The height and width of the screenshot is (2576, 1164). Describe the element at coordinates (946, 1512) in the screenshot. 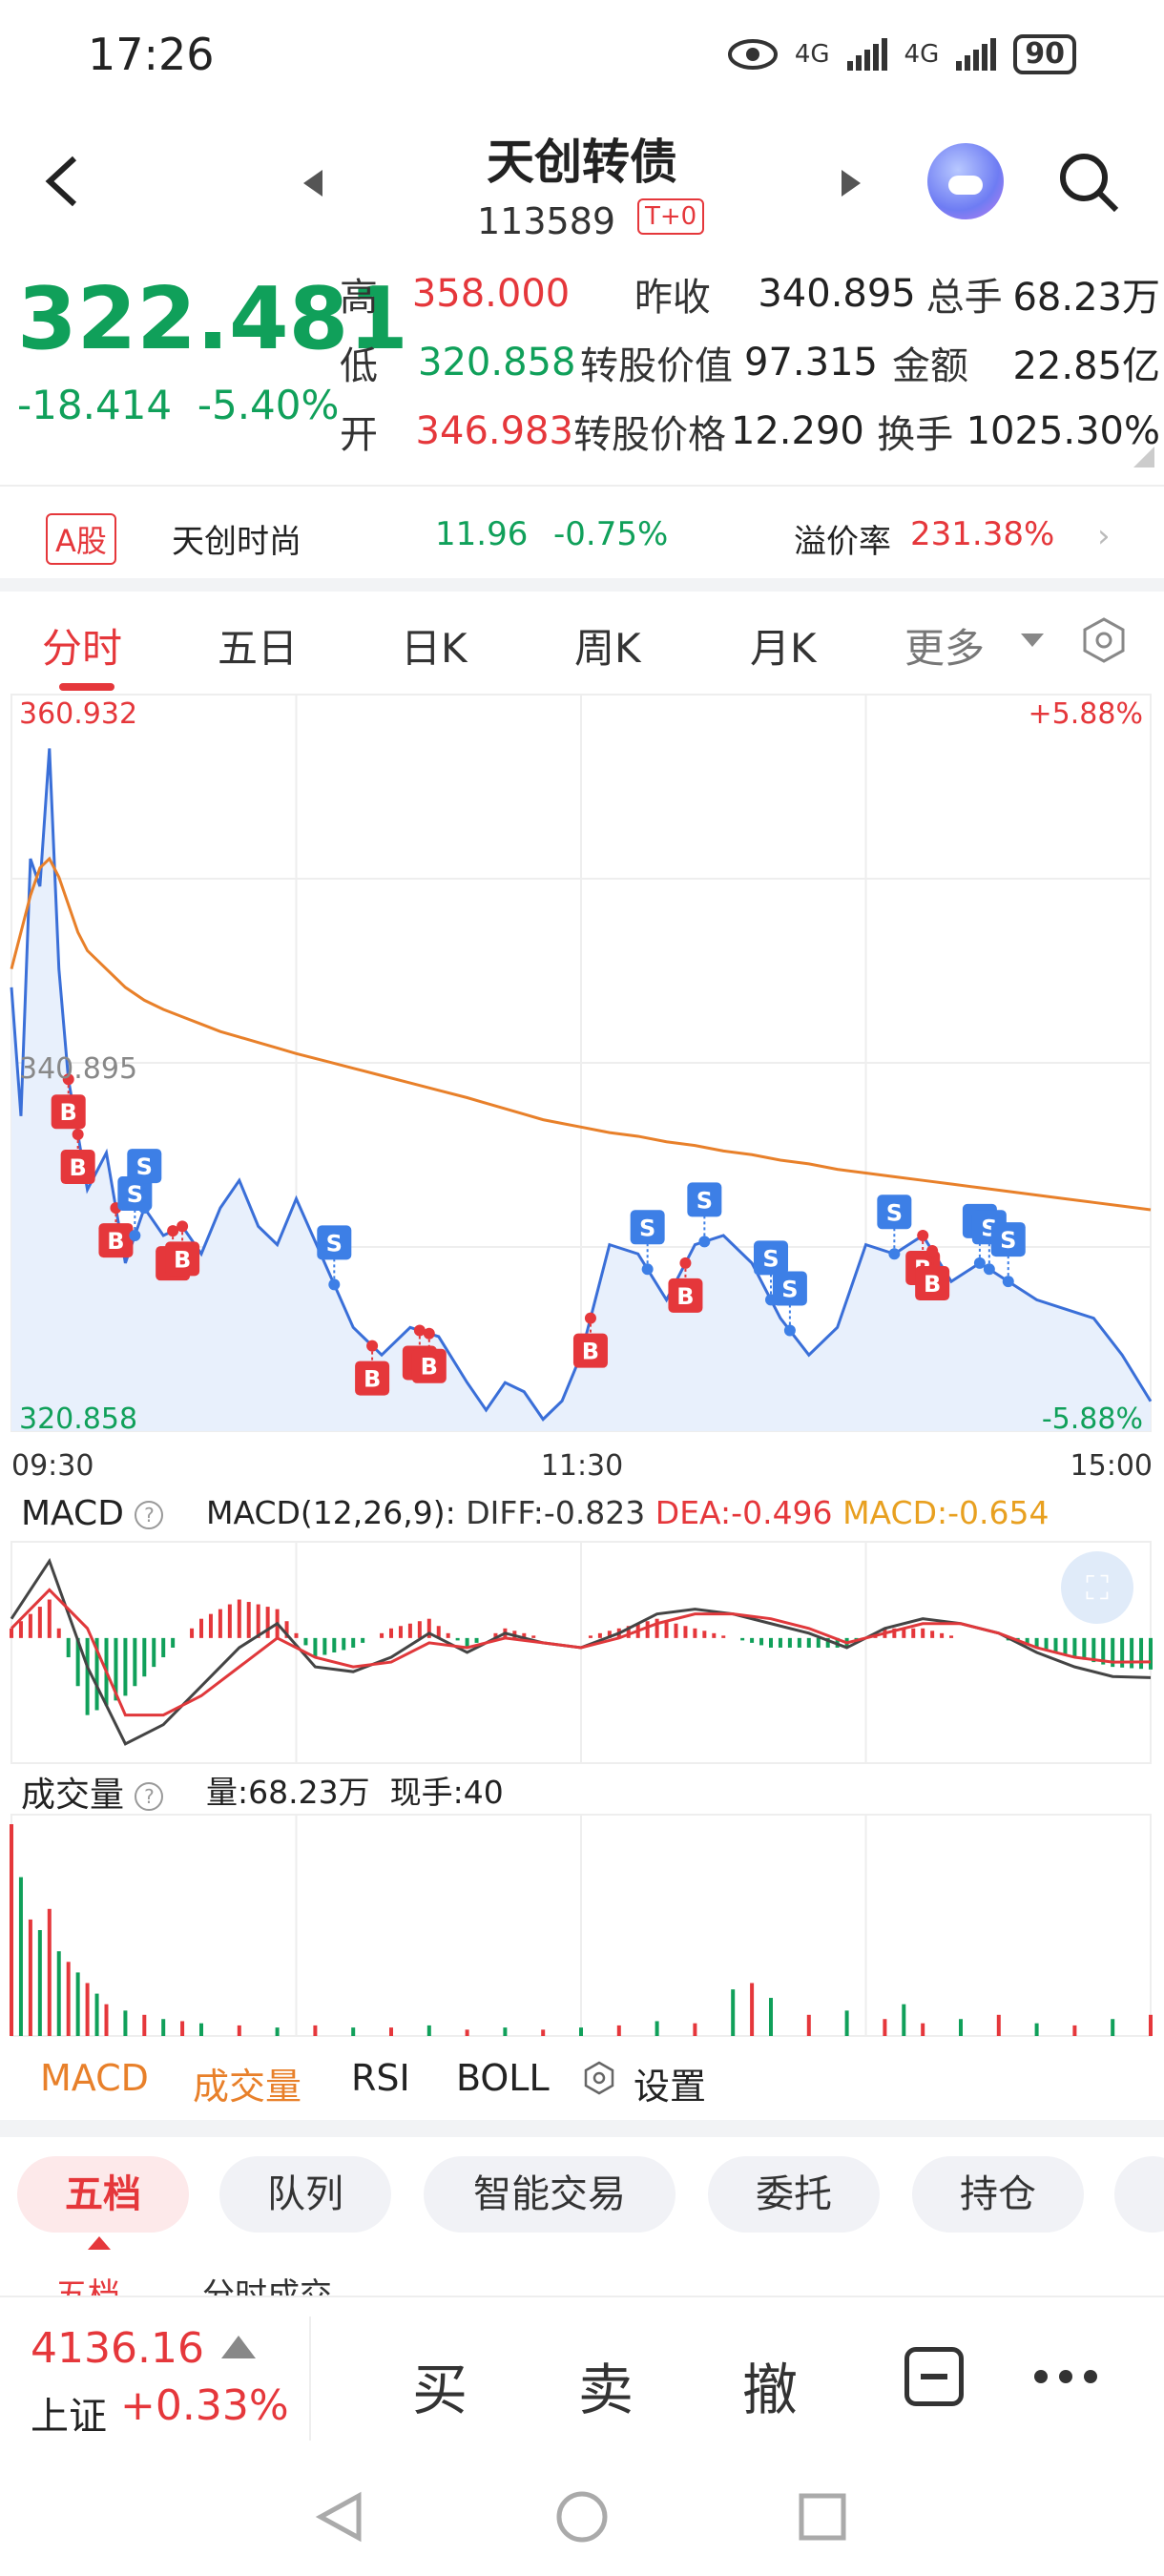

I see `macd-value: MACD:-0.654` at that location.